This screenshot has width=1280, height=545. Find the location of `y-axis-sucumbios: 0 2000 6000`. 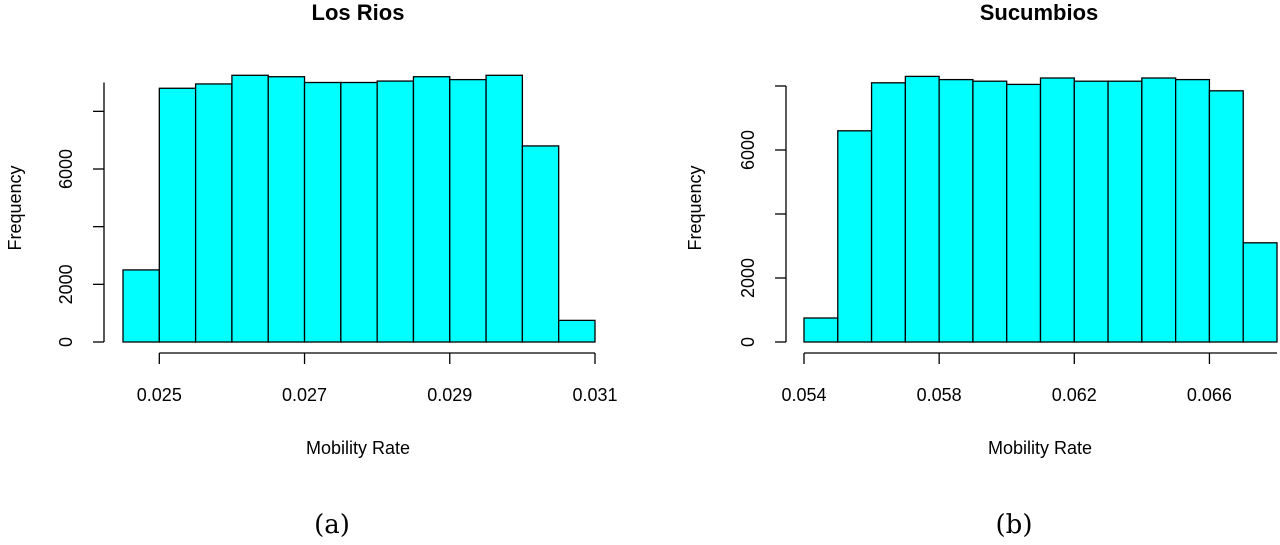

y-axis-sucumbios: 0 2000 6000 is located at coordinates (762, 216).